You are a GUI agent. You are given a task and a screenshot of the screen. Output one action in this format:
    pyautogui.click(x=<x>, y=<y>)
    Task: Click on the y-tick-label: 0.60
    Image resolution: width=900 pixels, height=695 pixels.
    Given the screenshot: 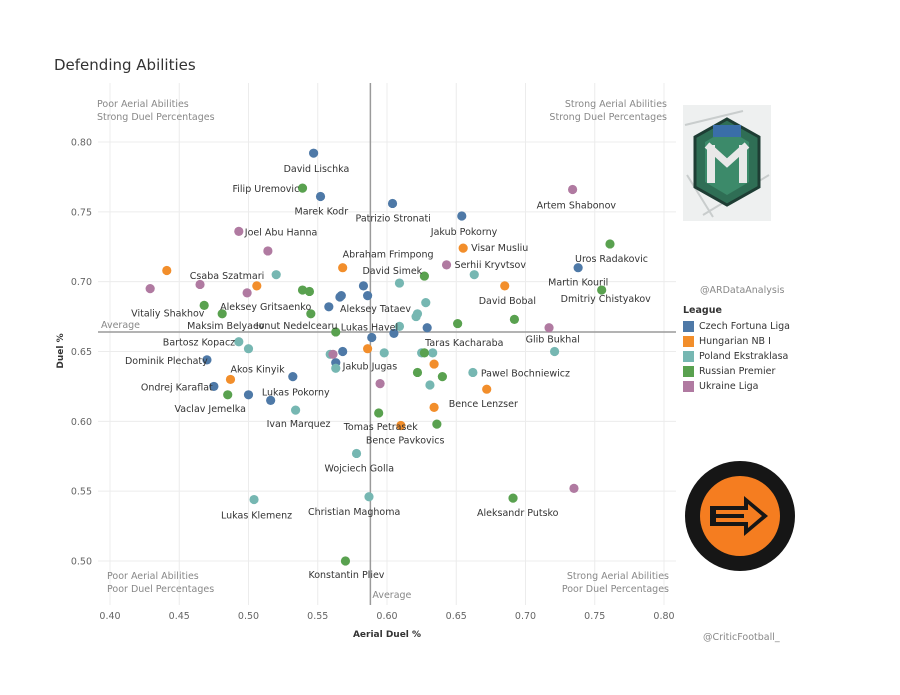 What is the action you would take?
    pyautogui.click(x=81, y=422)
    